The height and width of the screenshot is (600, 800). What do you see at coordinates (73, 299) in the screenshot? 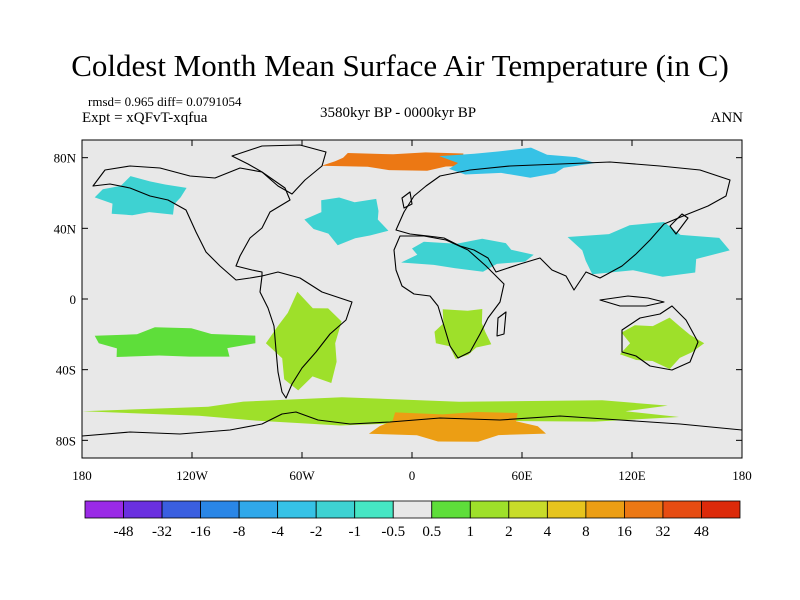
I see `lat-tick-label: 0` at bounding box center [73, 299].